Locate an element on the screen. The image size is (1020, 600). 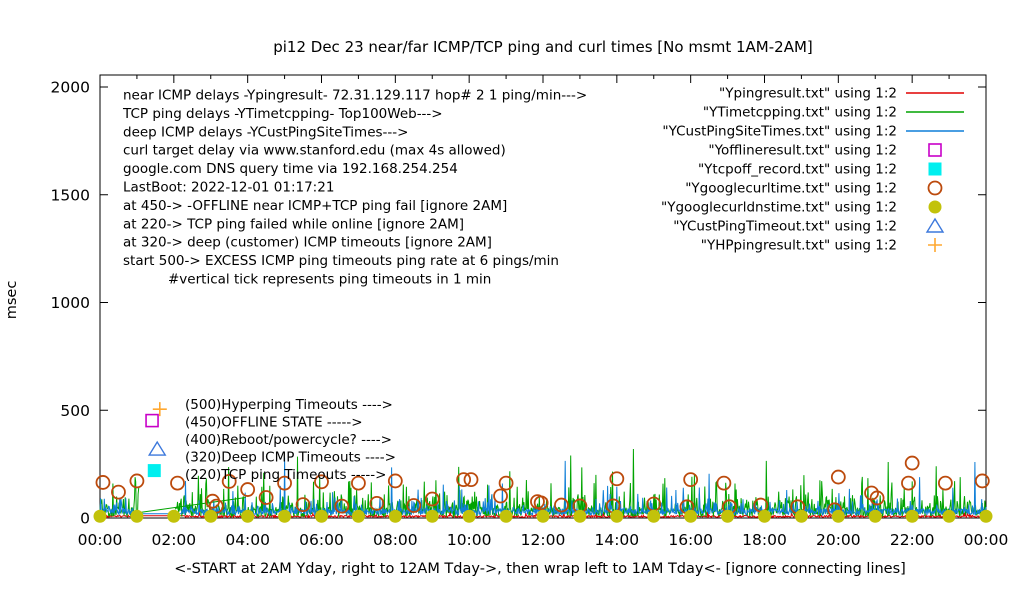
inplot-label: (500)Hyperping Timeouts ----> is located at coordinates (289, 405).